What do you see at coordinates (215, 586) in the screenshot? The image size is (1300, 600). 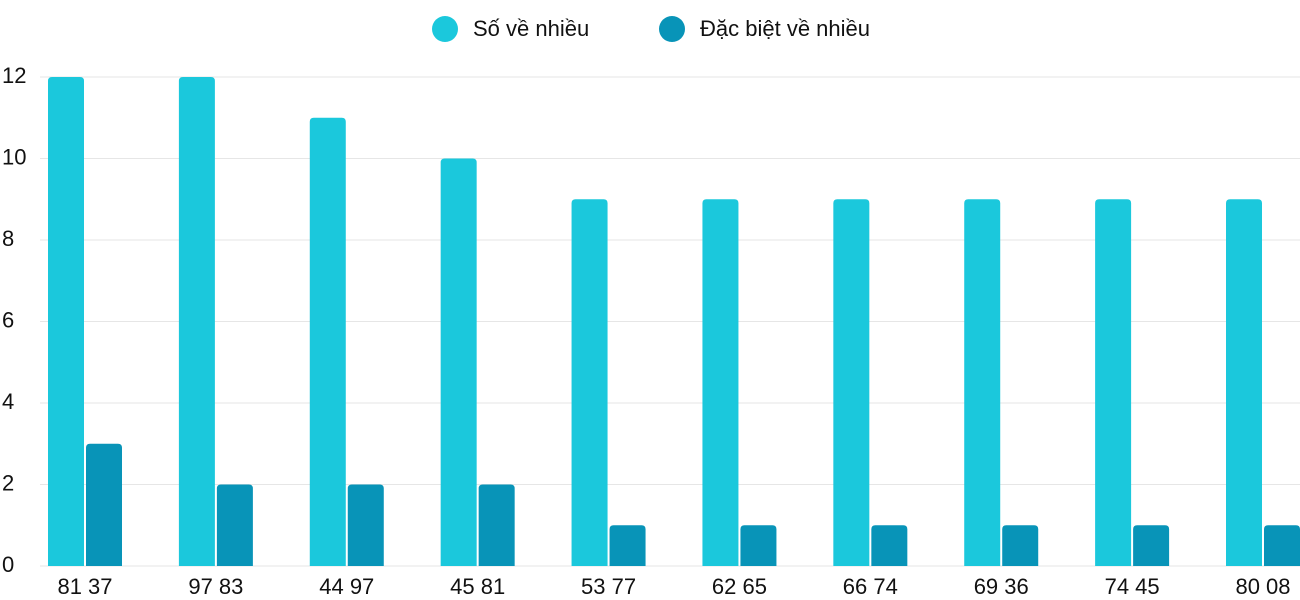 I see `x-tick-label: 97 83` at bounding box center [215, 586].